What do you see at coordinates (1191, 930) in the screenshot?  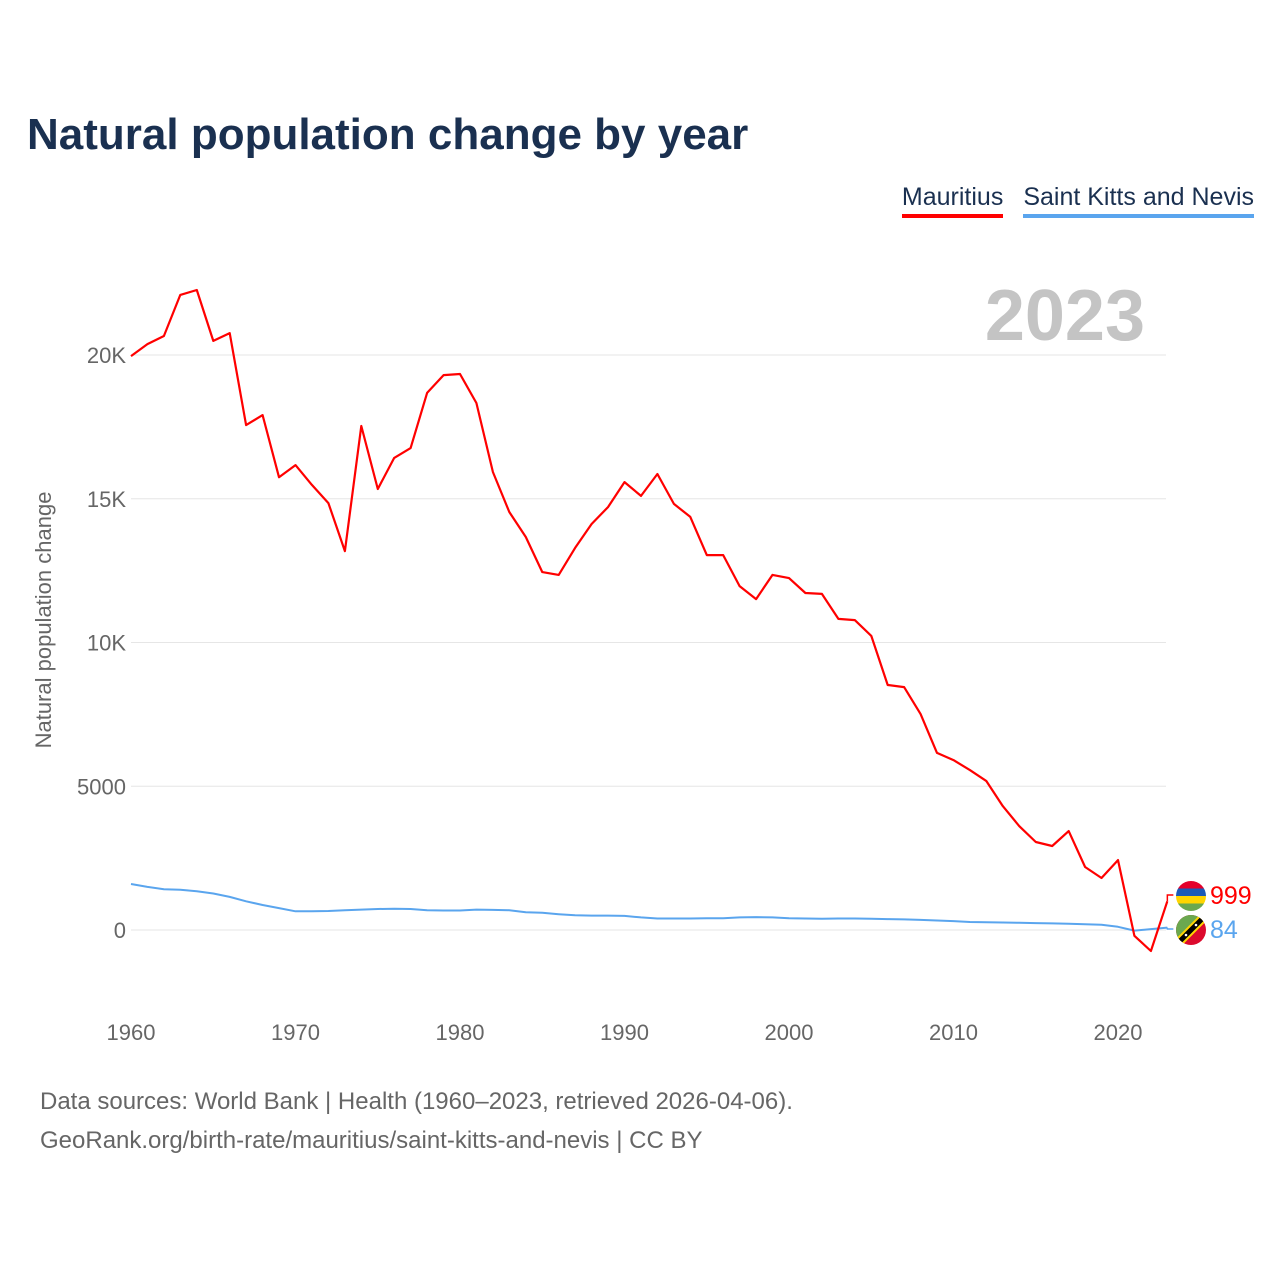 I see `saint-kitts-and-nevis-flag-icon` at bounding box center [1191, 930].